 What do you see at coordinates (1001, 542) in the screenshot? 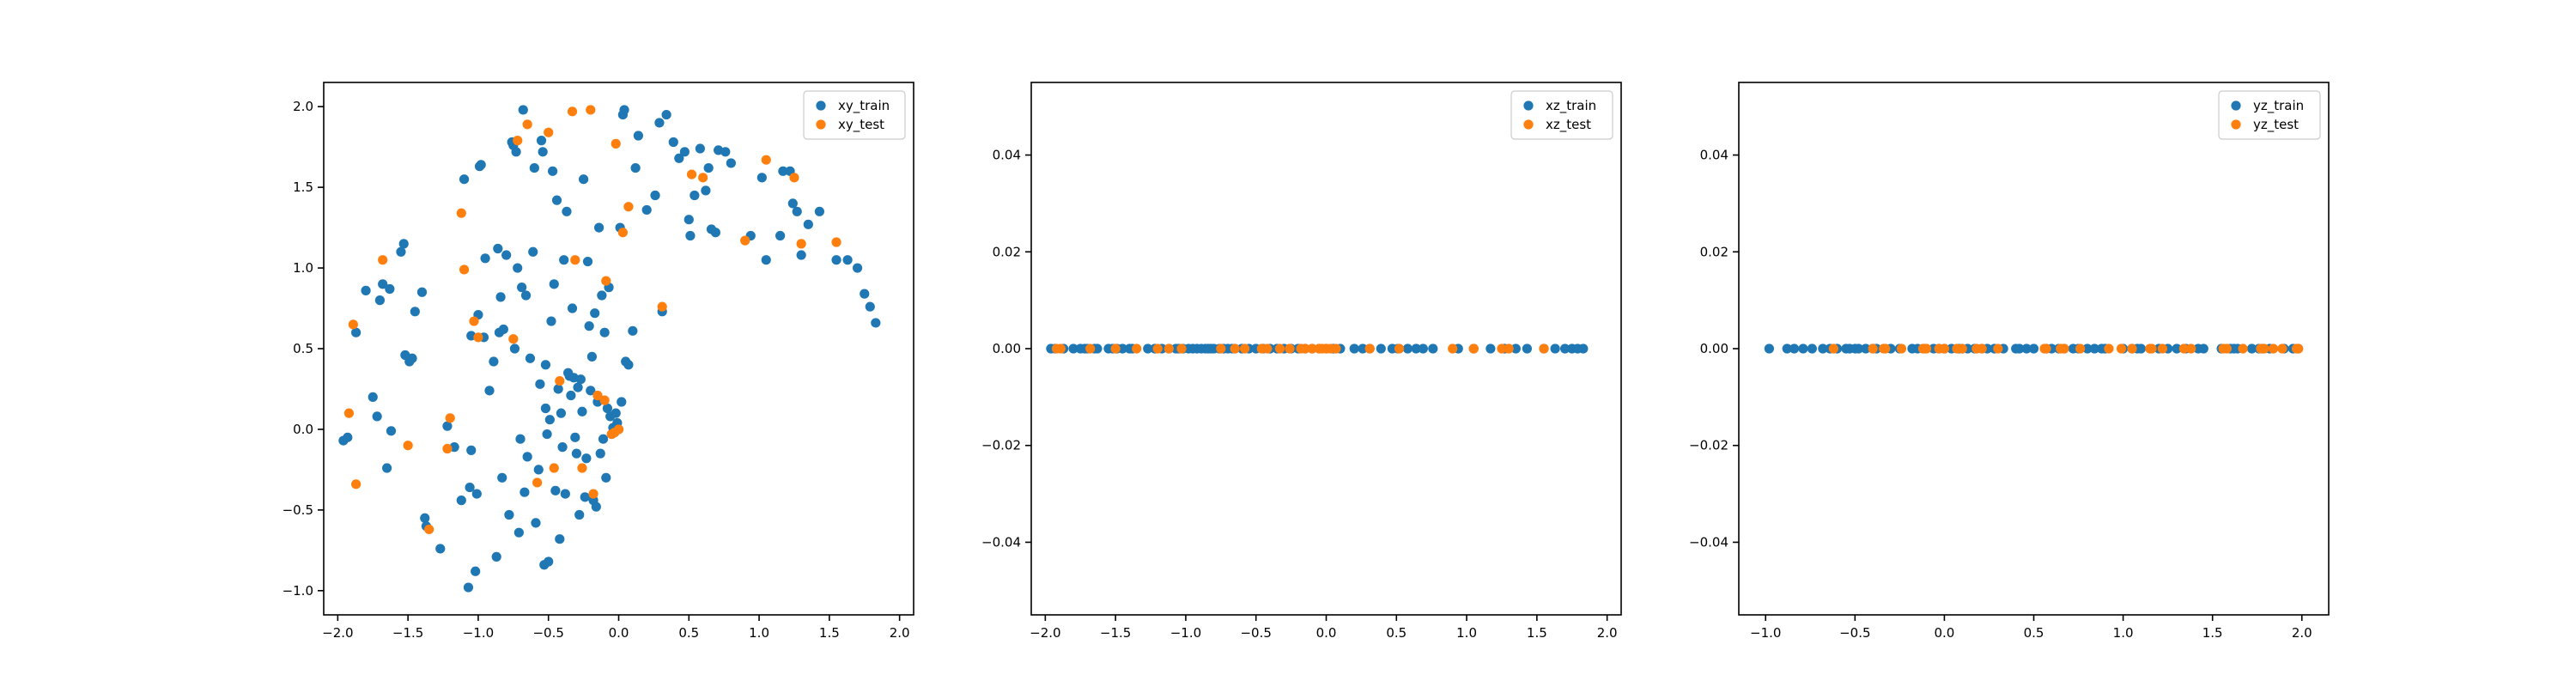
I see `y-tick-label: −0.04` at bounding box center [1001, 542].